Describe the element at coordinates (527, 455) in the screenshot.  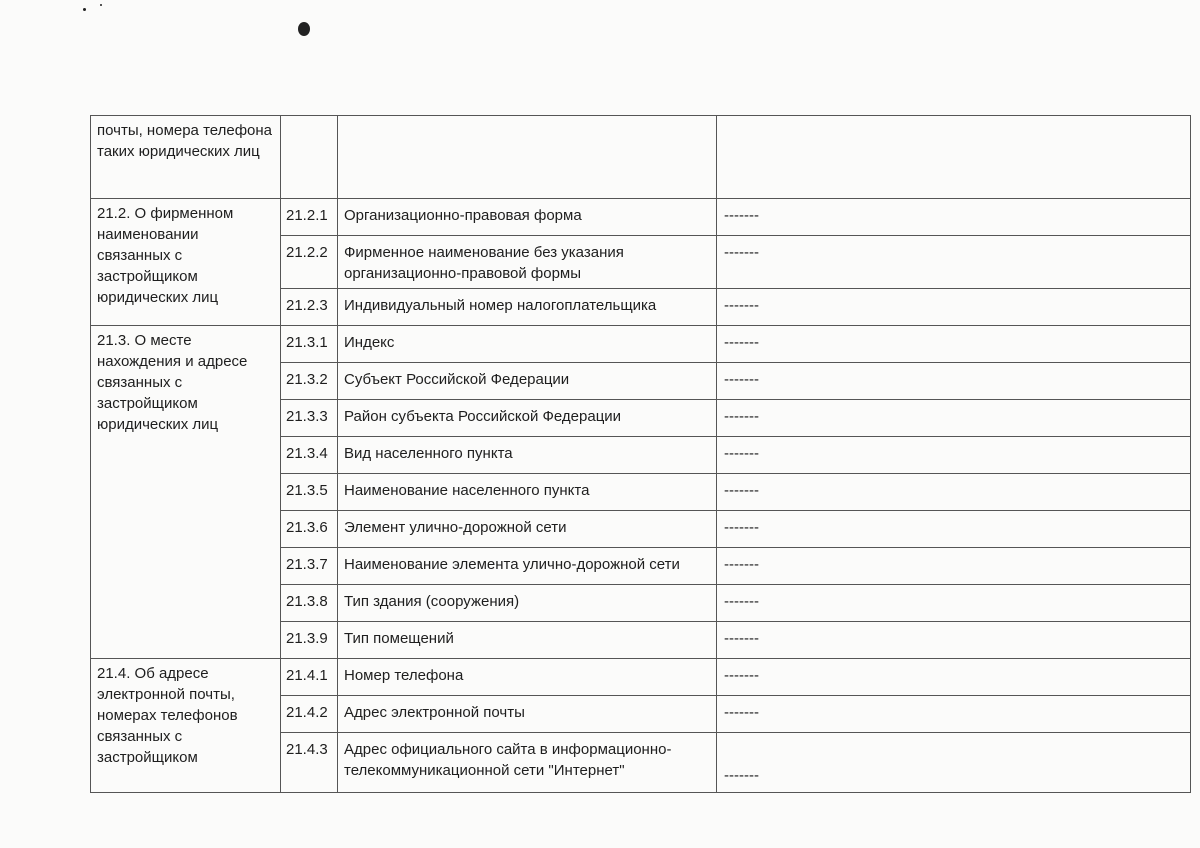
I see `item-label: Вид населенного пункта` at that location.